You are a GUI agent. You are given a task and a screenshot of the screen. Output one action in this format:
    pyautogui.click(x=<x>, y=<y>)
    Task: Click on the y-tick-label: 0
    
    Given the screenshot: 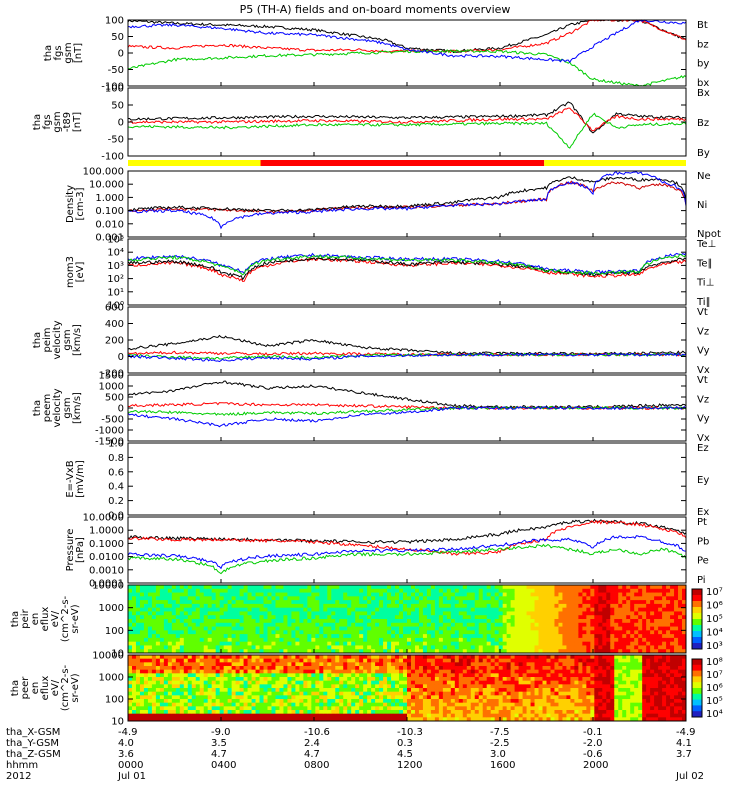 What is the action you would take?
    pyautogui.click(x=121, y=54)
    